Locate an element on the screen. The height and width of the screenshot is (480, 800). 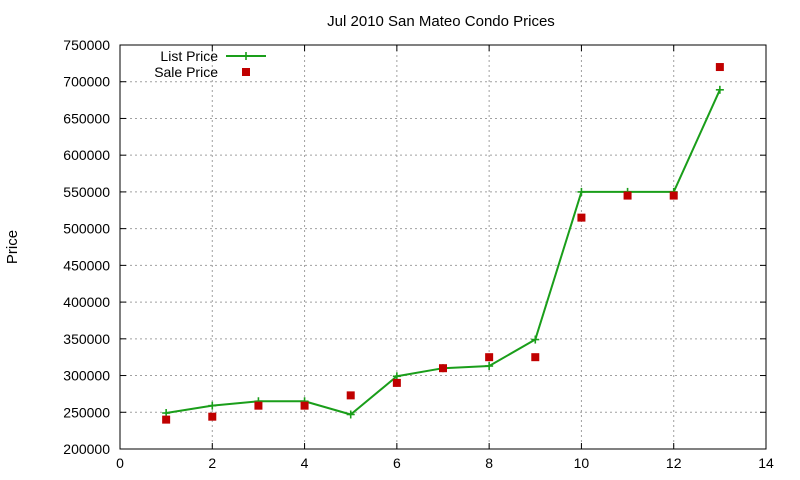
y-tick-label: 500000 is located at coordinates (86, 229).